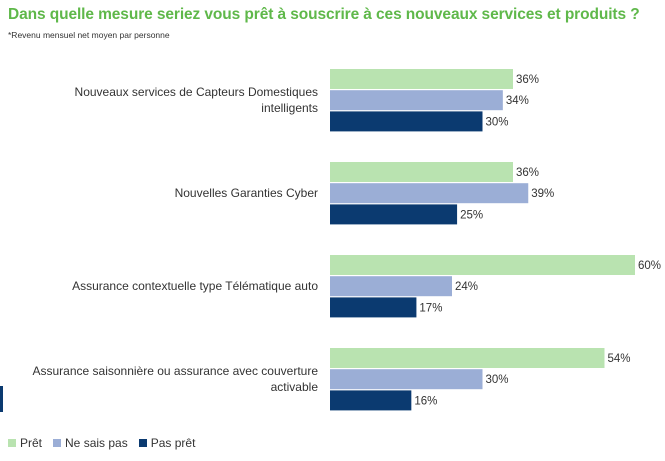 This screenshot has width=665, height=461. Describe the element at coordinates (466, 287) in the screenshot. I see `data-label-ne-sais-pas-assurance-contextuelle-type-telematique-auto: 24%` at that location.